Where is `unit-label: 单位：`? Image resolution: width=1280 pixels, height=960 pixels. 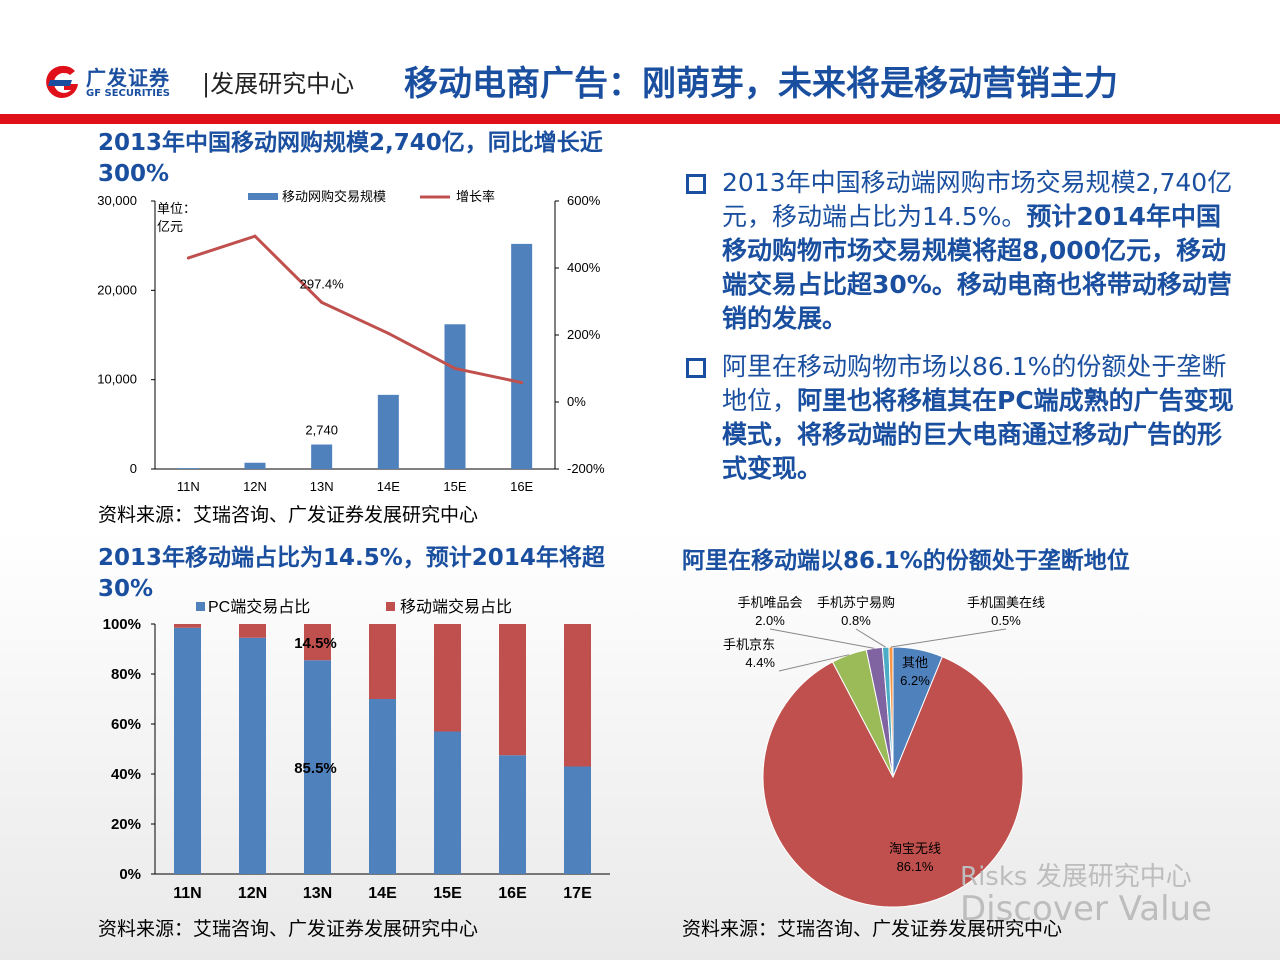 unit-label: 单位： is located at coordinates (176, 208).